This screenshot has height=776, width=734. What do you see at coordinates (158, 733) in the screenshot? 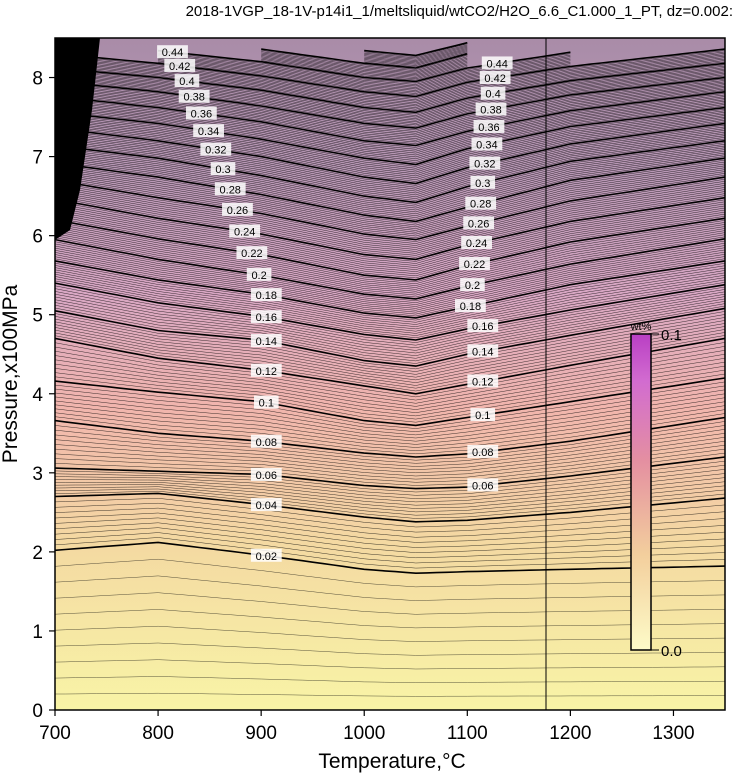
I see `x-tick-label: 800` at bounding box center [158, 733].